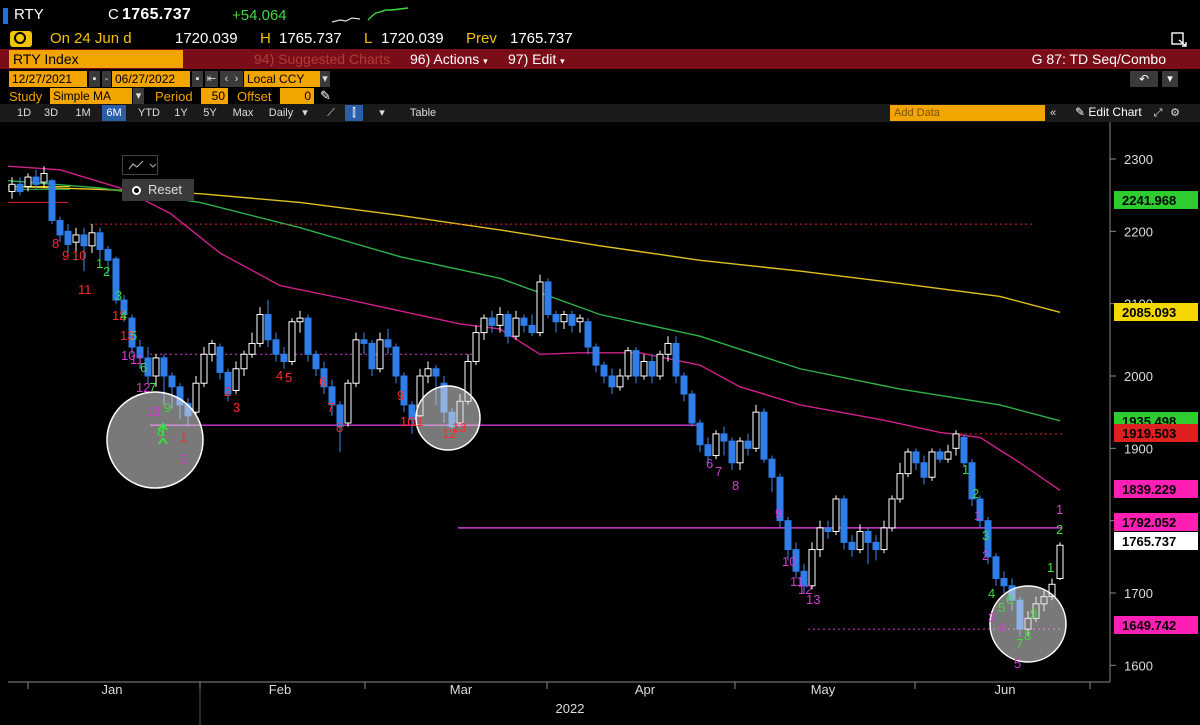 Image resolution: width=1200 pixels, height=725 pixels. Describe the element at coordinates (114, 113) in the screenshot. I see `range-6m: 6M` at that location.